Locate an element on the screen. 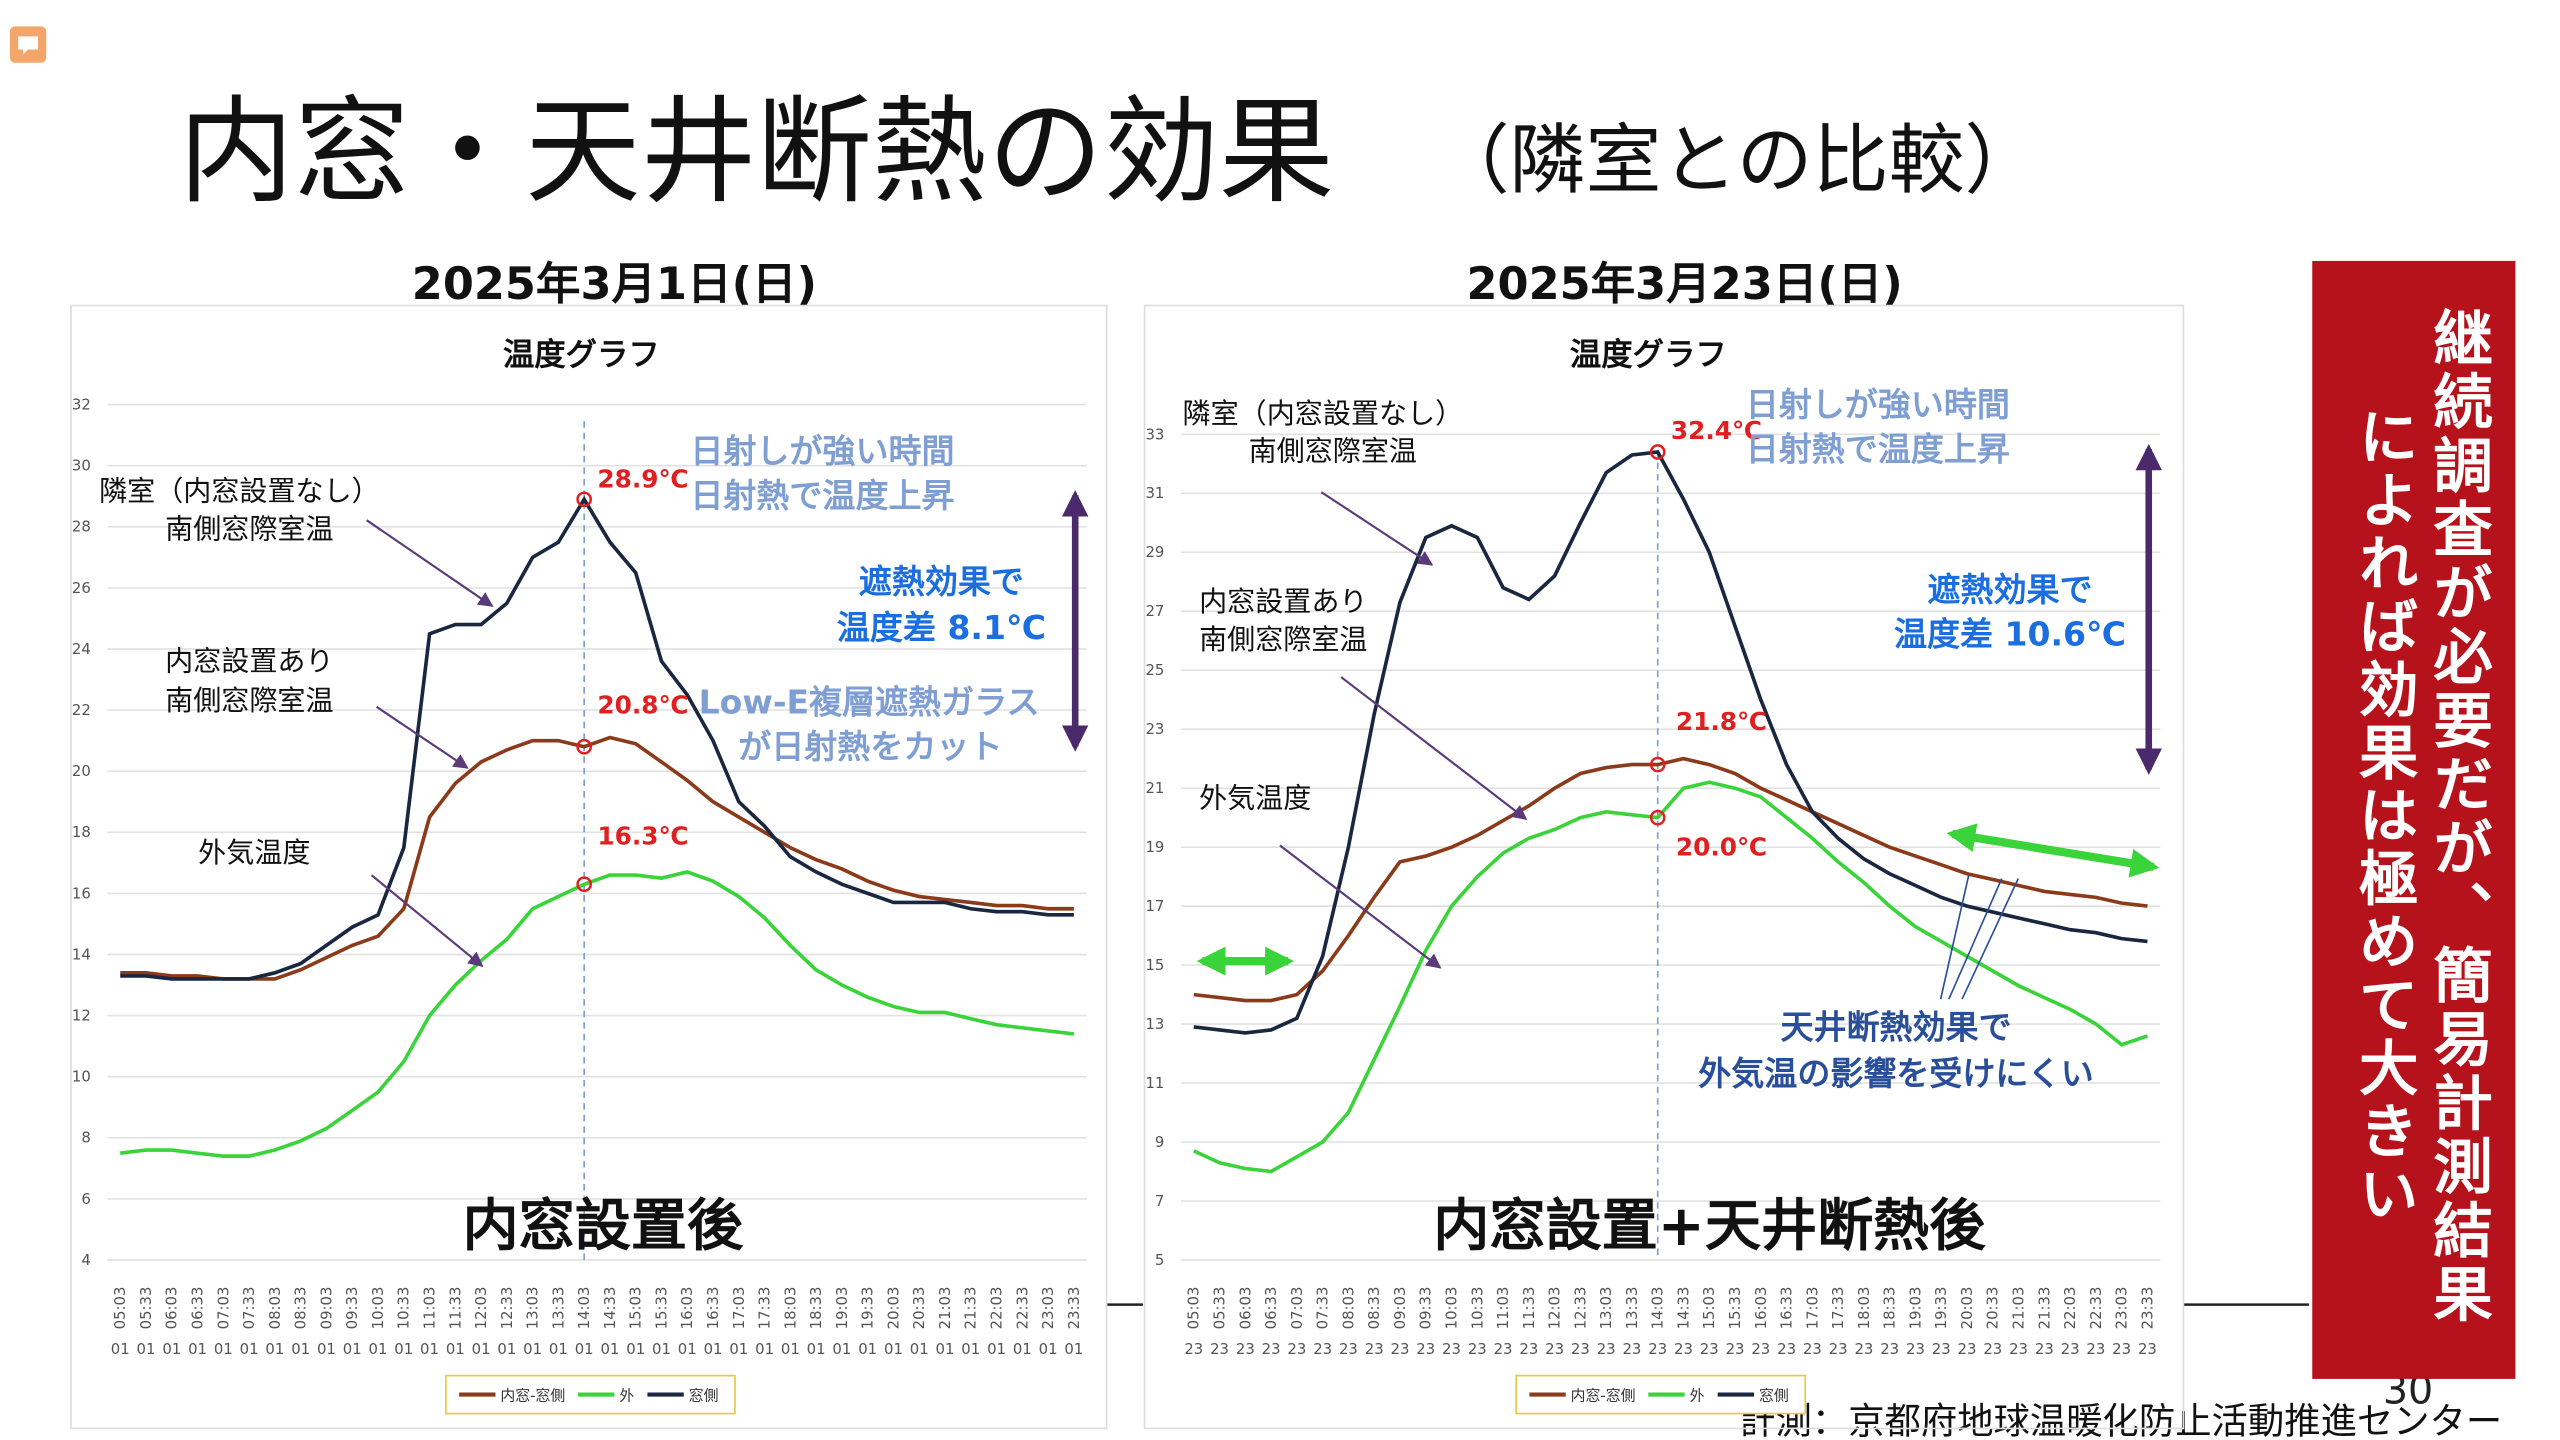 Image resolution: width=2560 pixels, height=1440 pixels. y-tick-label: 24 is located at coordinates (81, 649).